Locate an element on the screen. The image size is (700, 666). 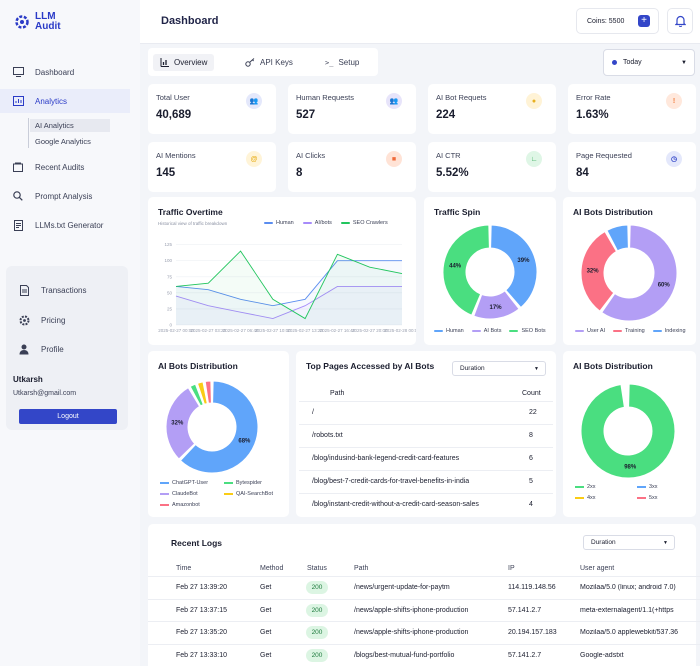
slice-indexing is located at coordinates (617, 238).